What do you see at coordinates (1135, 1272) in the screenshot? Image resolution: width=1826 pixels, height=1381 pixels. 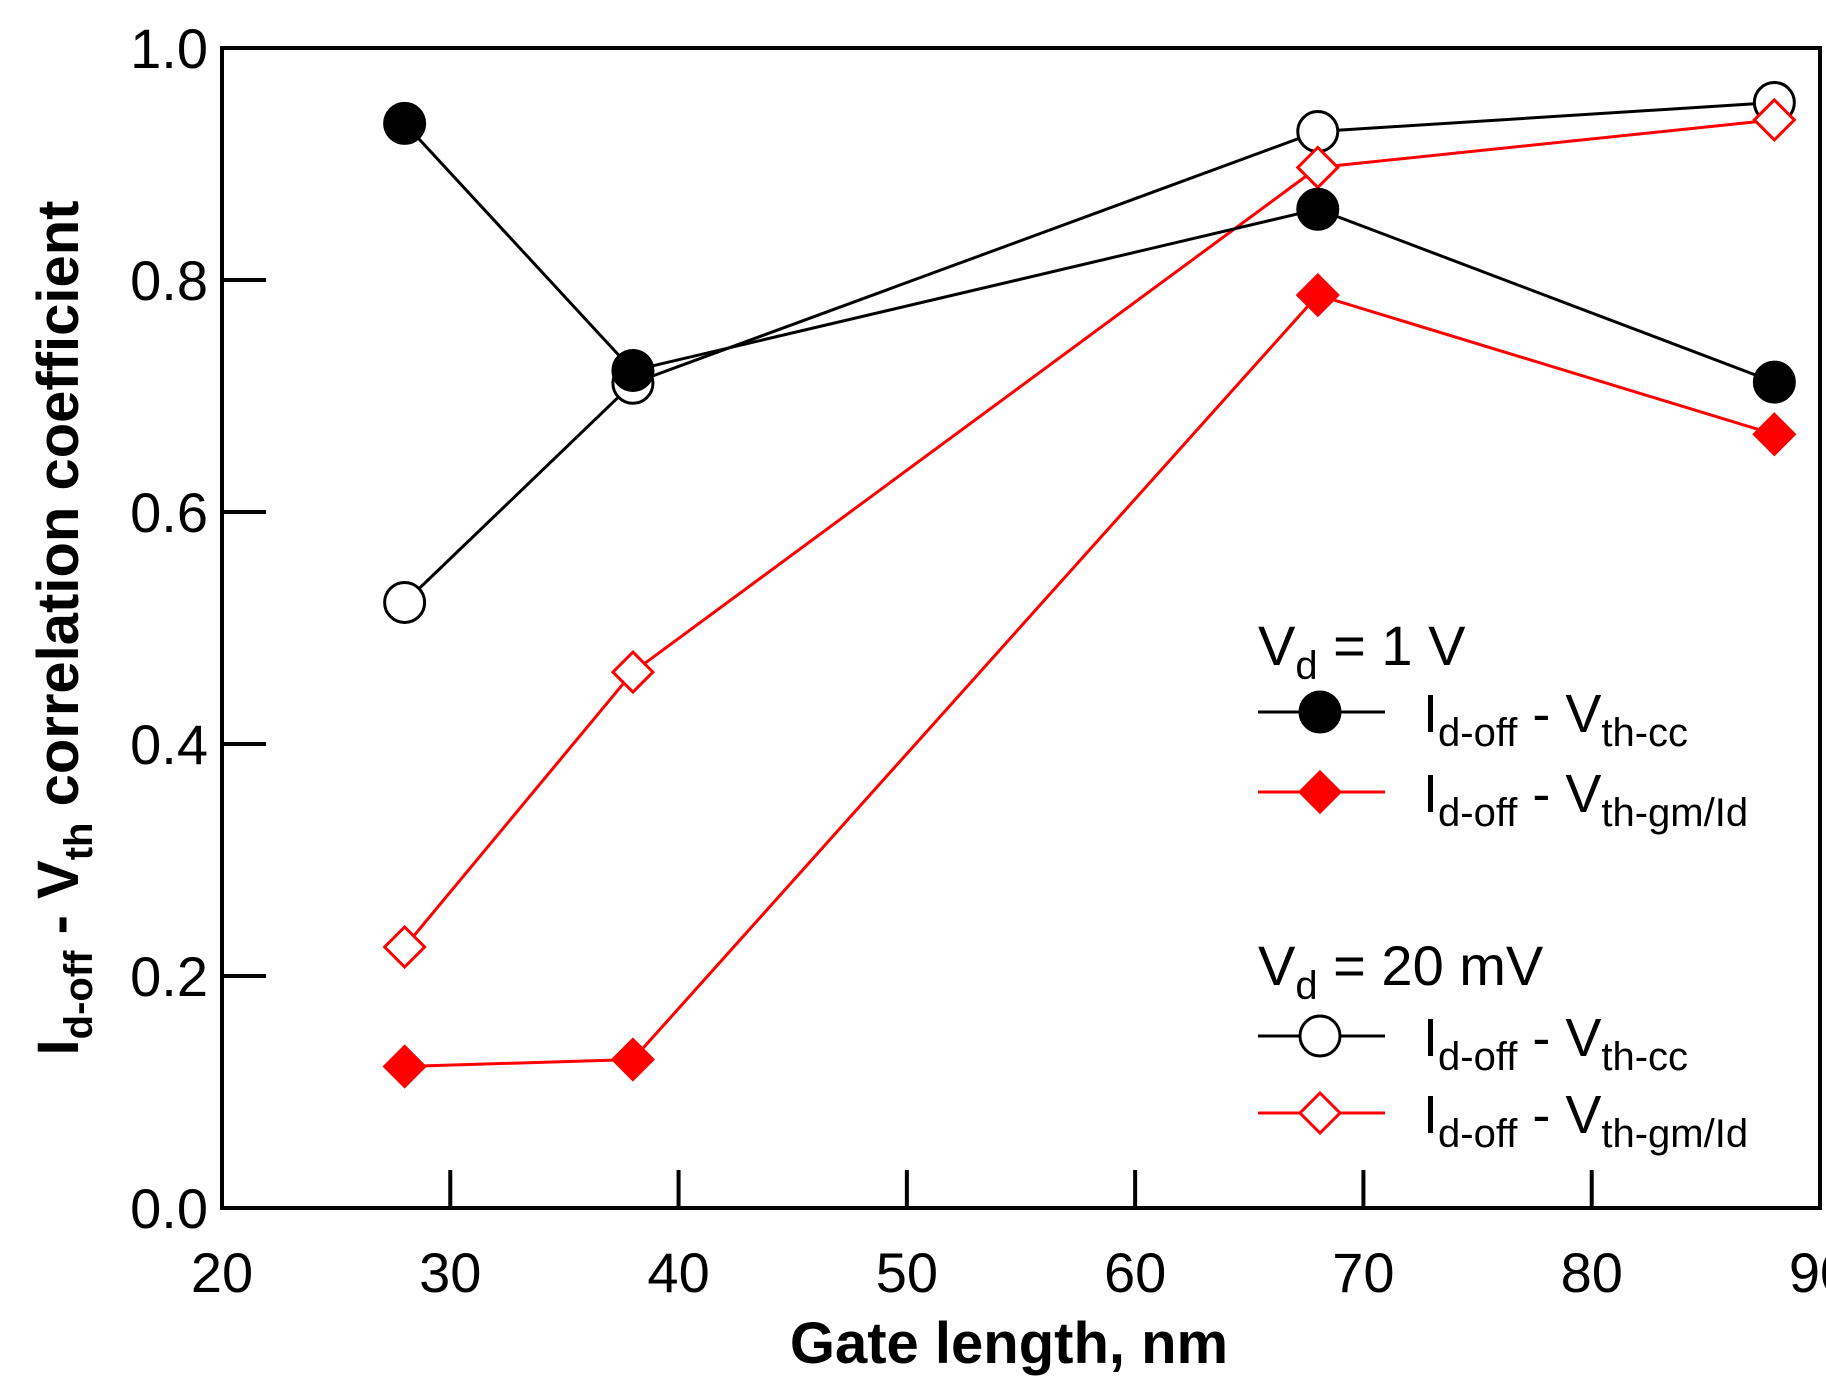 I see `x-tick-label: 60` at bounding box center [1135, 1272].